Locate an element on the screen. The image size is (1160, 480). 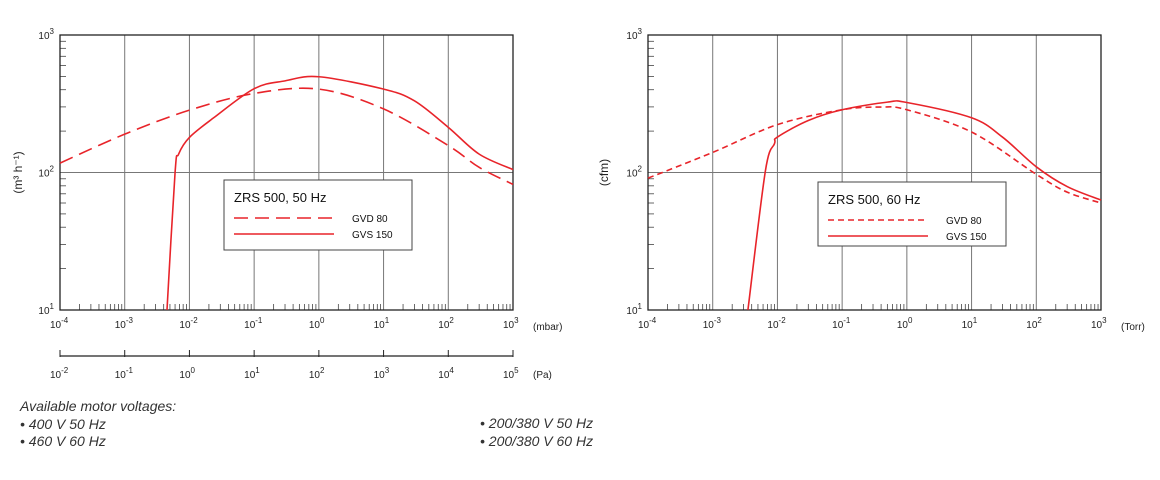
legend-title: ZRS 500, 50 Hz is located at coordinates (280, 197).